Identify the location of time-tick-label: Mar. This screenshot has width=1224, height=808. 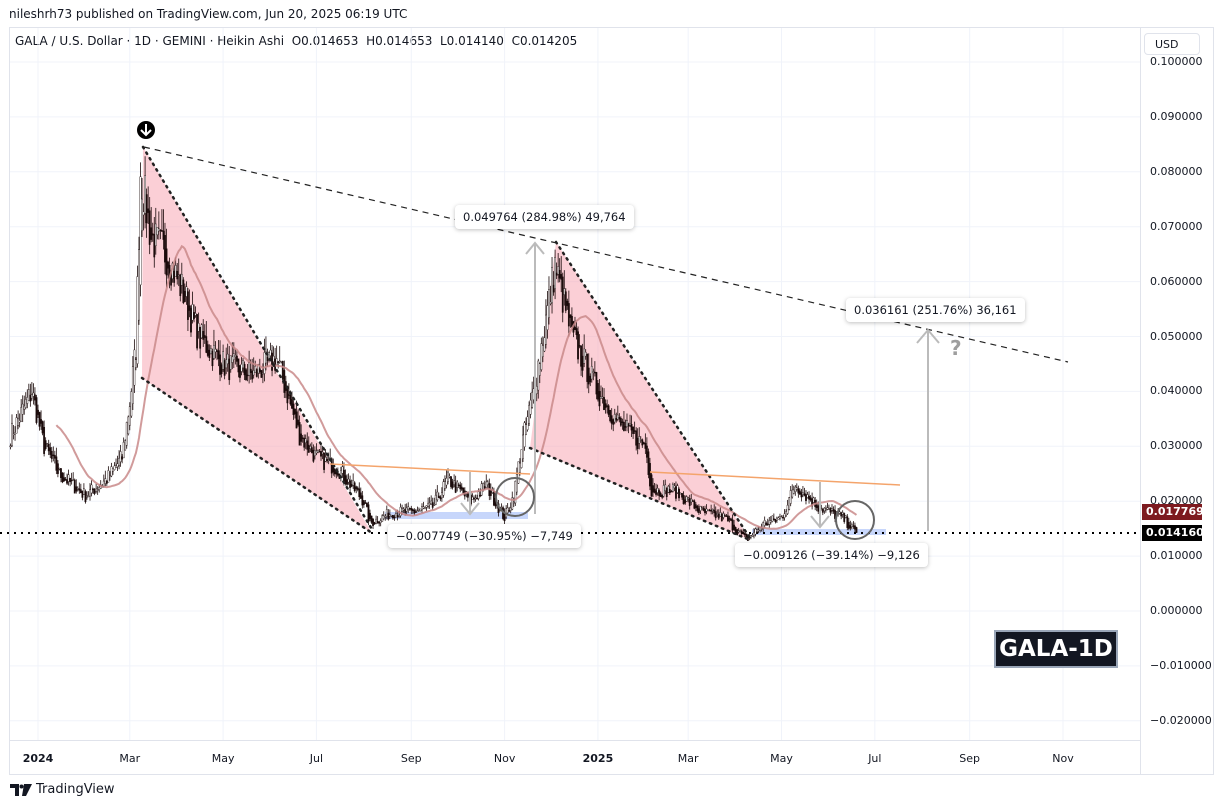
(130, 758).